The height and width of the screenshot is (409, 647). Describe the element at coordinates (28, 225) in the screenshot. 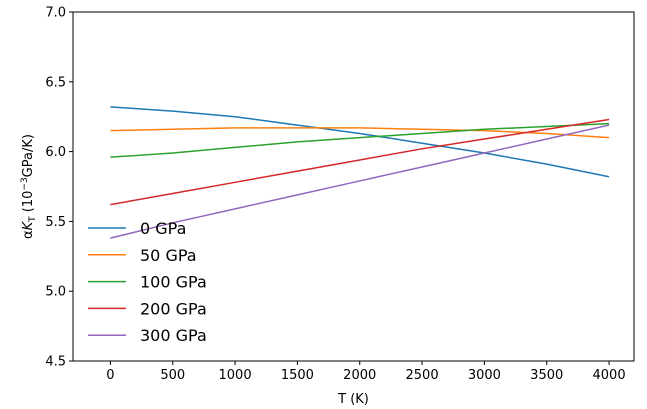

I see `y-label-symbol: K` at that location.